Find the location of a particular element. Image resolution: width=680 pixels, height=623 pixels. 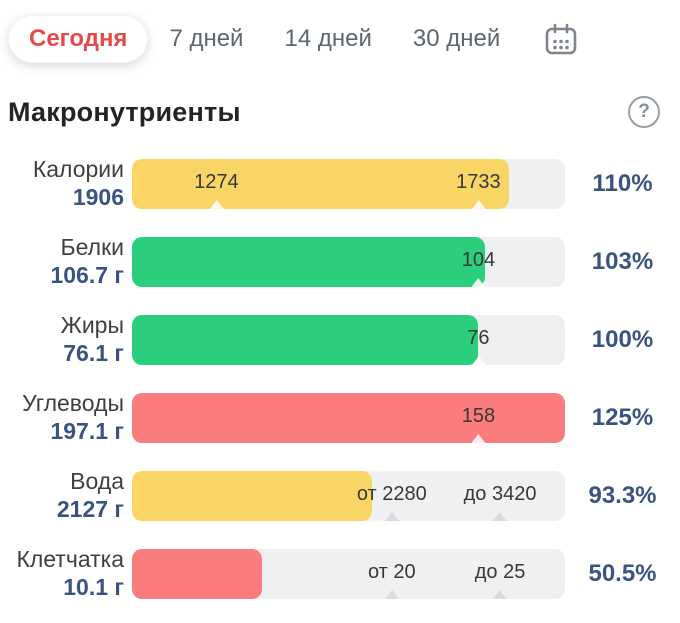

marker-label: 104 is located at coordinates (478, 259).